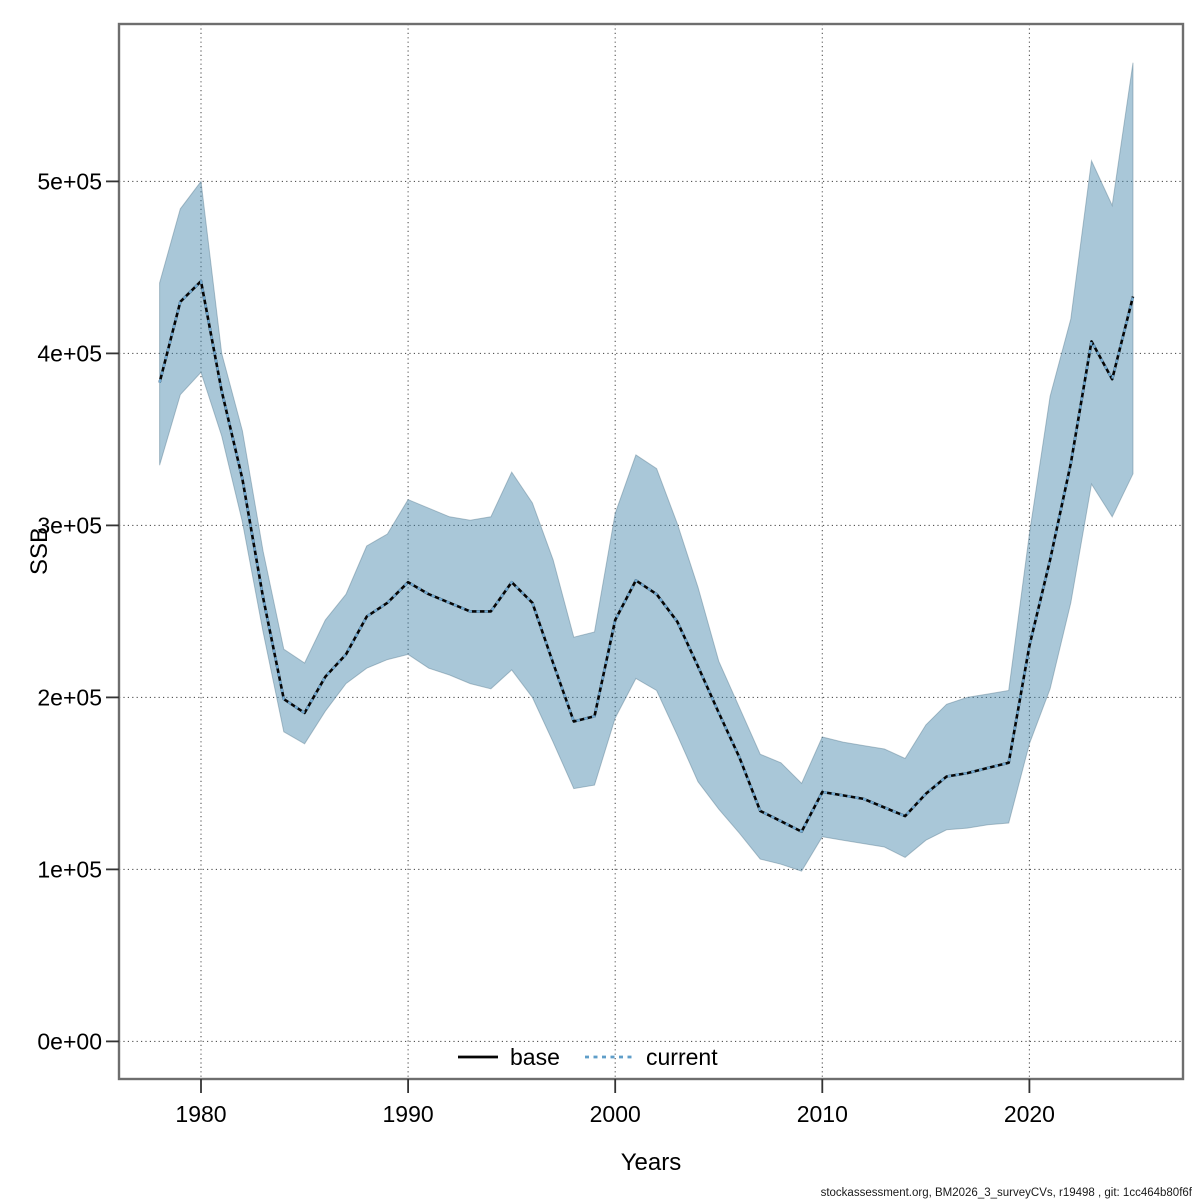 This screenshot has height=1200, width=1200. What do you see at coordinates (682, 1057) in the screenshot?
I see `legend-current-label: current` at bounding box center [682, 1057].